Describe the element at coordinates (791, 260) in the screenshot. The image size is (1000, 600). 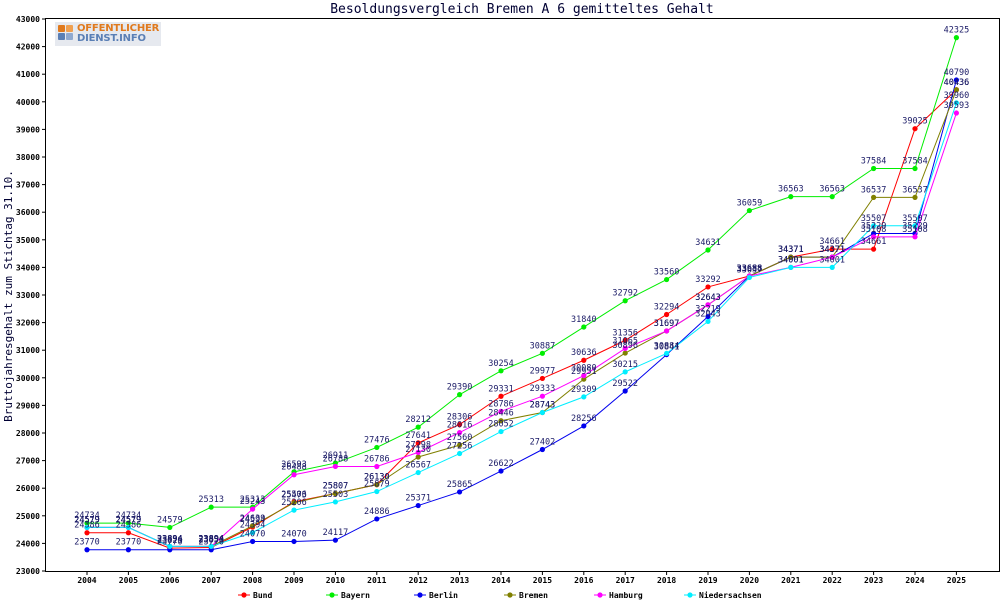
I see `data-label-hamburg: 34001` at that location.